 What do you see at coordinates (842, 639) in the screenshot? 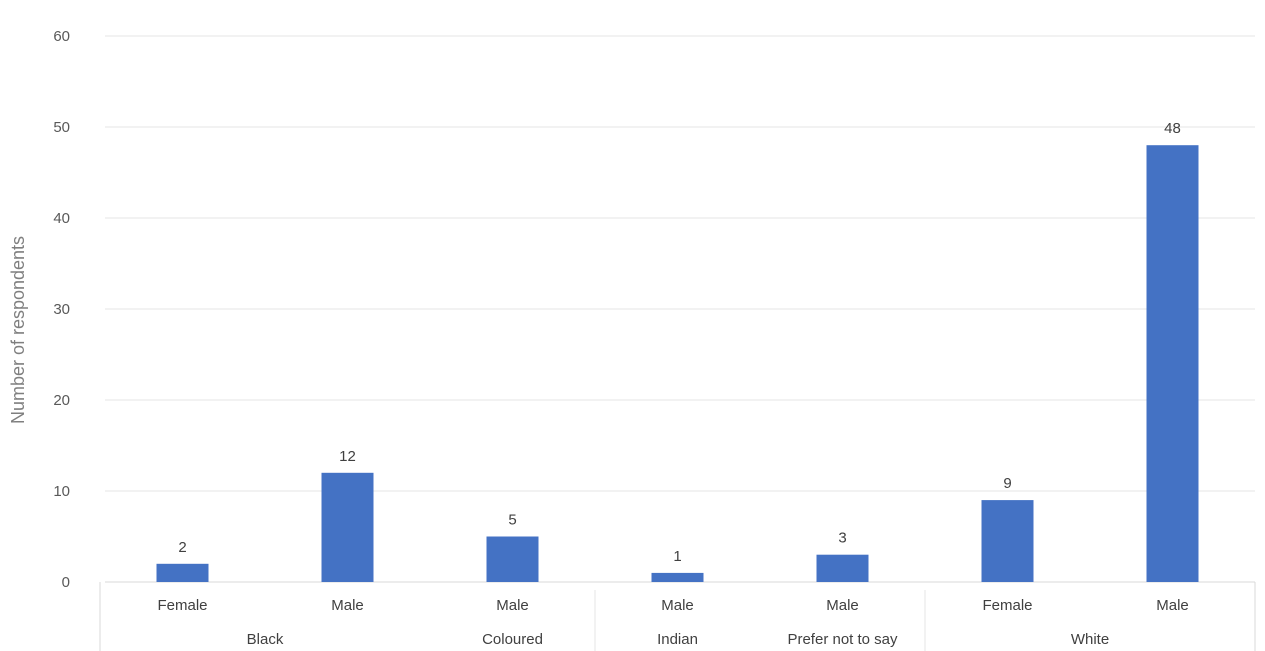
I see `x-group-label: Prefer not to say` at bounding box center [842, 639].